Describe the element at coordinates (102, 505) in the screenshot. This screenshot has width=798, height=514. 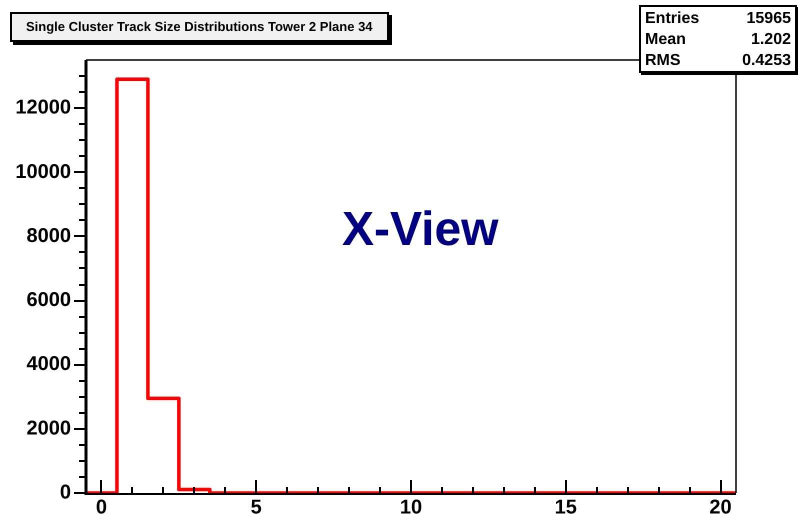
I see `x-tick-label: 0` at that location.